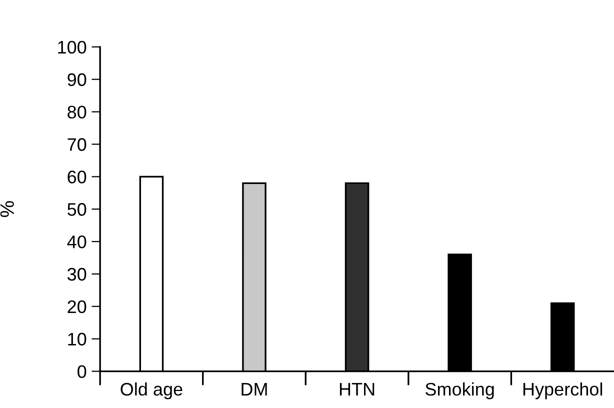 Image resolution: width=614 pixels, height=408 pixels. I want to click on y-tick-label: 70, so click(77, 144).